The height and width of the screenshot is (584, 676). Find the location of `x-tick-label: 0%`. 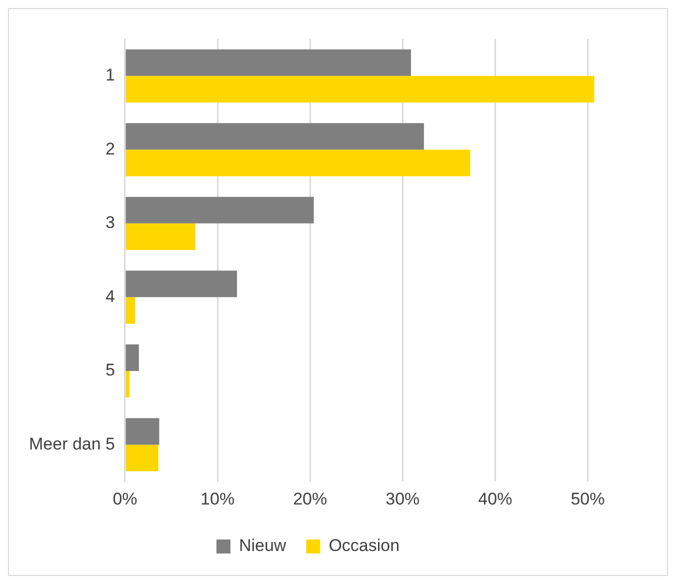

x-tick-label: 0% is located at coordinates (125, 498).